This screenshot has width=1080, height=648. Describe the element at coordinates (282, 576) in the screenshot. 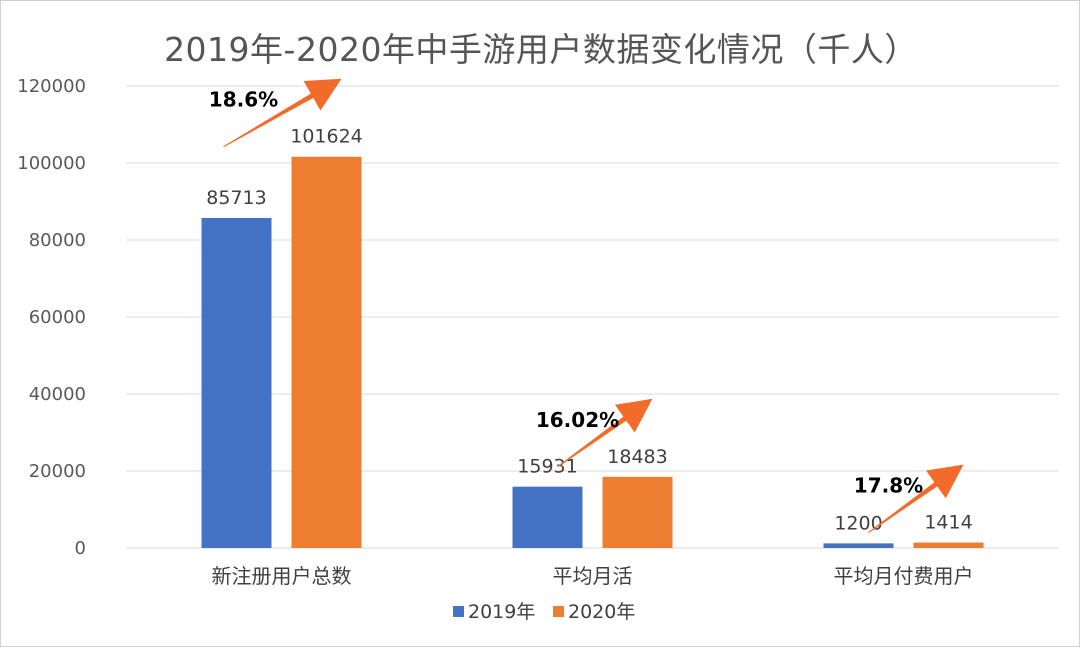

I see `category-label-0: 新注册用户总数` at that location.